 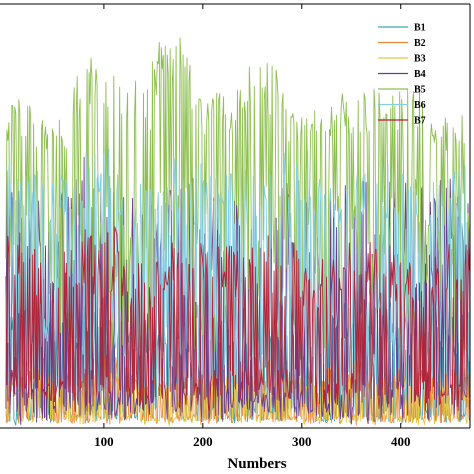 I want to click on x-tick-label: 400, so click(x=401, y=441).